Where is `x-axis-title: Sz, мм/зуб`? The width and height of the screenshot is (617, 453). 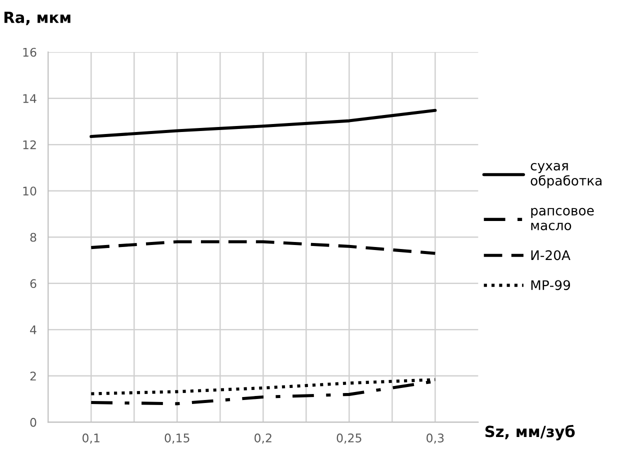 x-axis-title: Sz, мм/зуб is located at coordinates (530, 432).